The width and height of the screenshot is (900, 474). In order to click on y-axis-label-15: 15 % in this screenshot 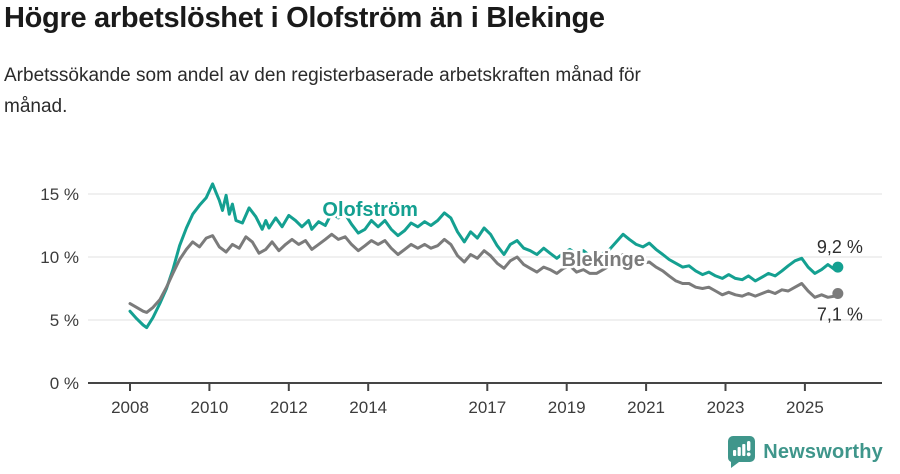, I will do `click(59, 194)`.